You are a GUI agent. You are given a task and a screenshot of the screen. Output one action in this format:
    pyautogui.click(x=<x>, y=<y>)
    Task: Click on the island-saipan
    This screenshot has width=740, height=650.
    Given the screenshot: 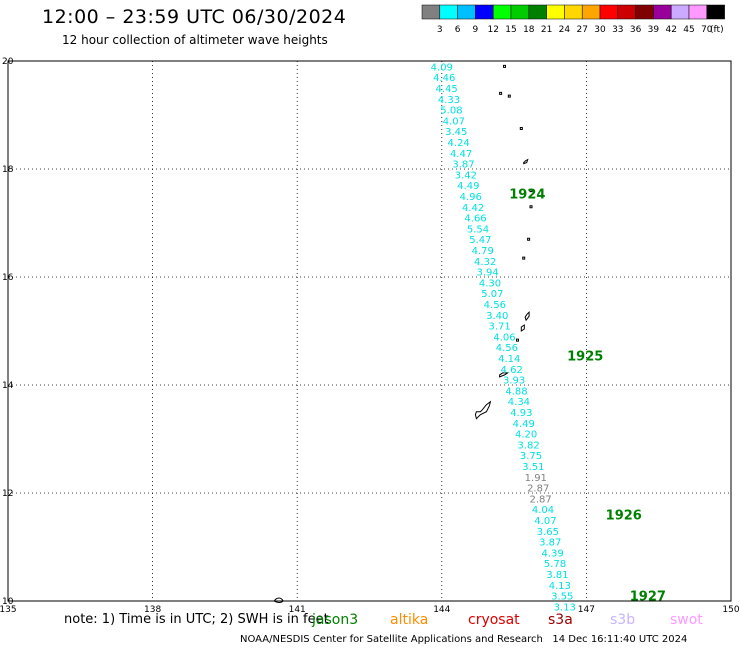 What is the action you would take?
    pyautogui.click(x=527, y=316)
    